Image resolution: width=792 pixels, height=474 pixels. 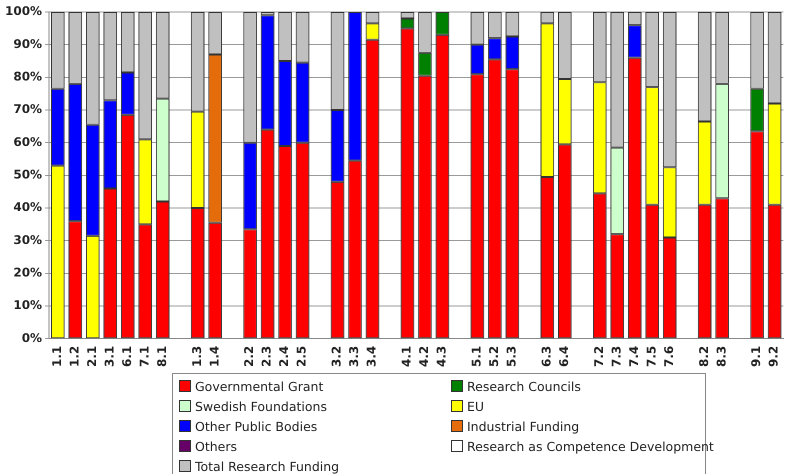 I want to click on x-tick-label: 8.1, so click(x=161, y=357).